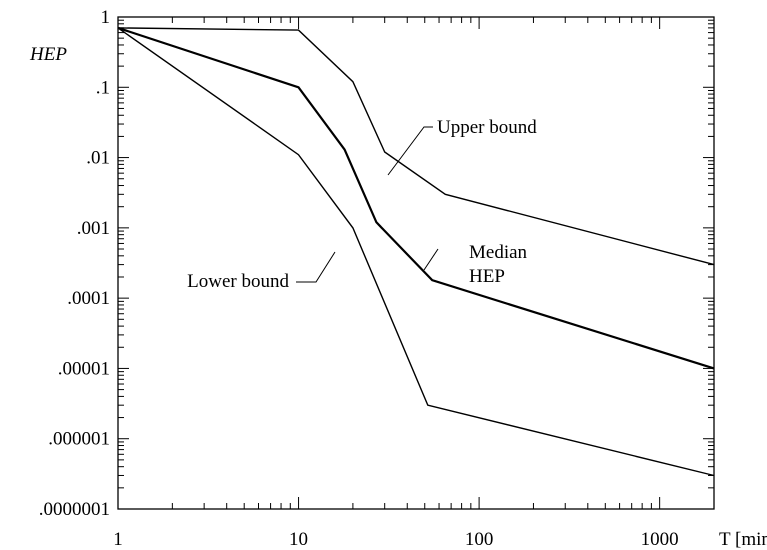 This screenshot has height=550, width=767. I want to click on lower-bound-leader-line, so click(316, 267).